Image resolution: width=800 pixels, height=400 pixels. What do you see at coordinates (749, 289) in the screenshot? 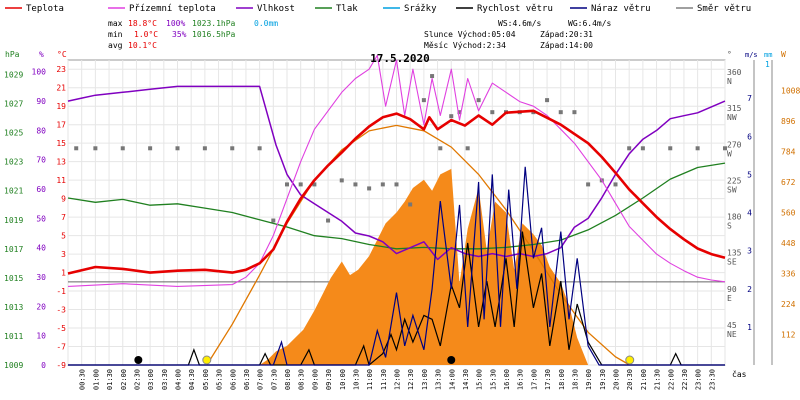
I see `ms-tick: 2` at bounding box center [749, 289].